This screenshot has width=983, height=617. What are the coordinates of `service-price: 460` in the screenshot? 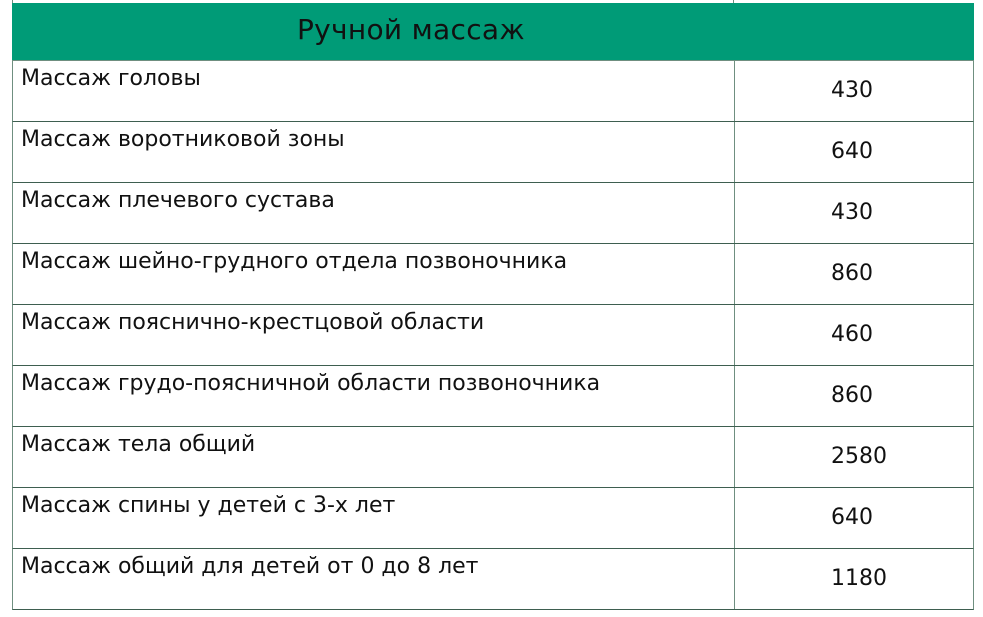 It's located at (852, 334).